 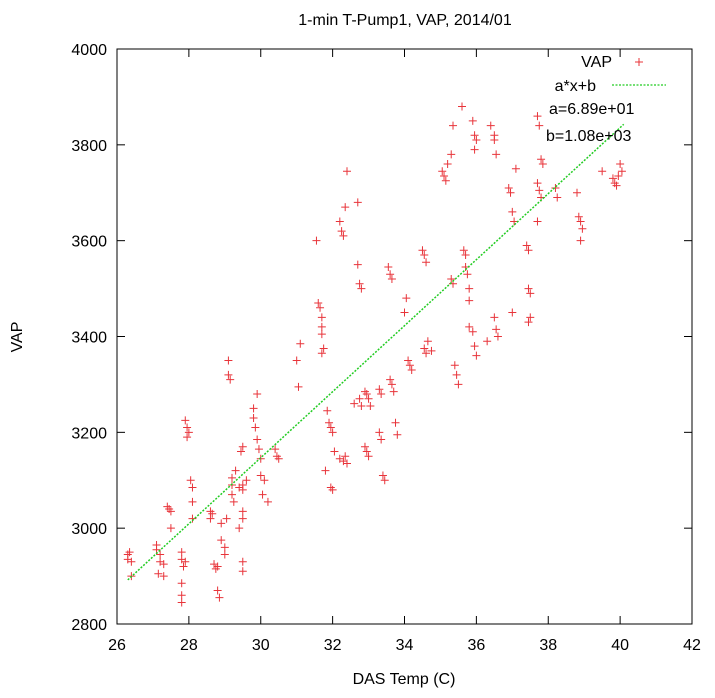 I want to click on x-tick-label: 40, so click(x=620, y=645).